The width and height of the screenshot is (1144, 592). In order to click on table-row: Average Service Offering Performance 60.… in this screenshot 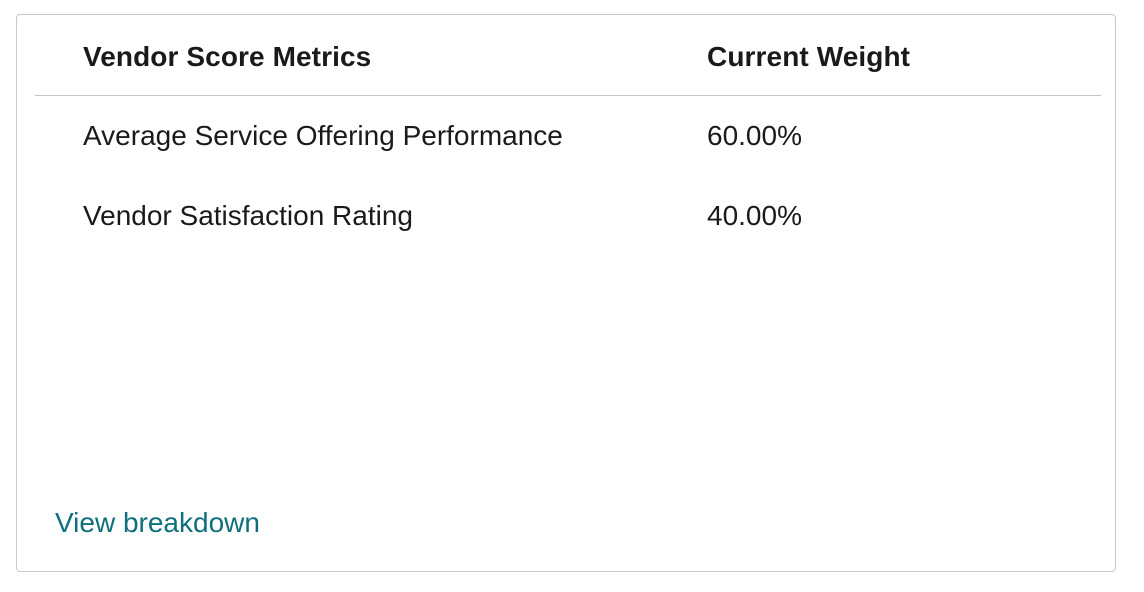, I will do `click(568, 136)`.